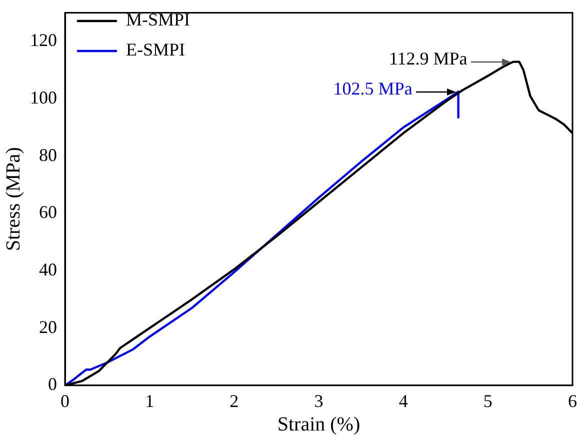 This screenshot has width=577, height=437. Describe the element at coordinates (234, 400) in the screenshot. I see `x-tick-label: 2` at that location.